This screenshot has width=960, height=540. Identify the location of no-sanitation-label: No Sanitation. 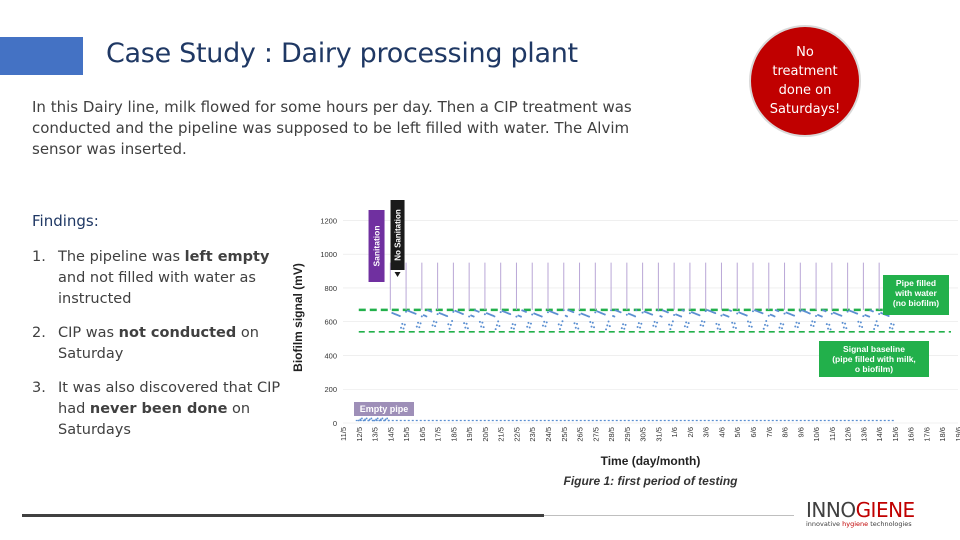
(398, 235).